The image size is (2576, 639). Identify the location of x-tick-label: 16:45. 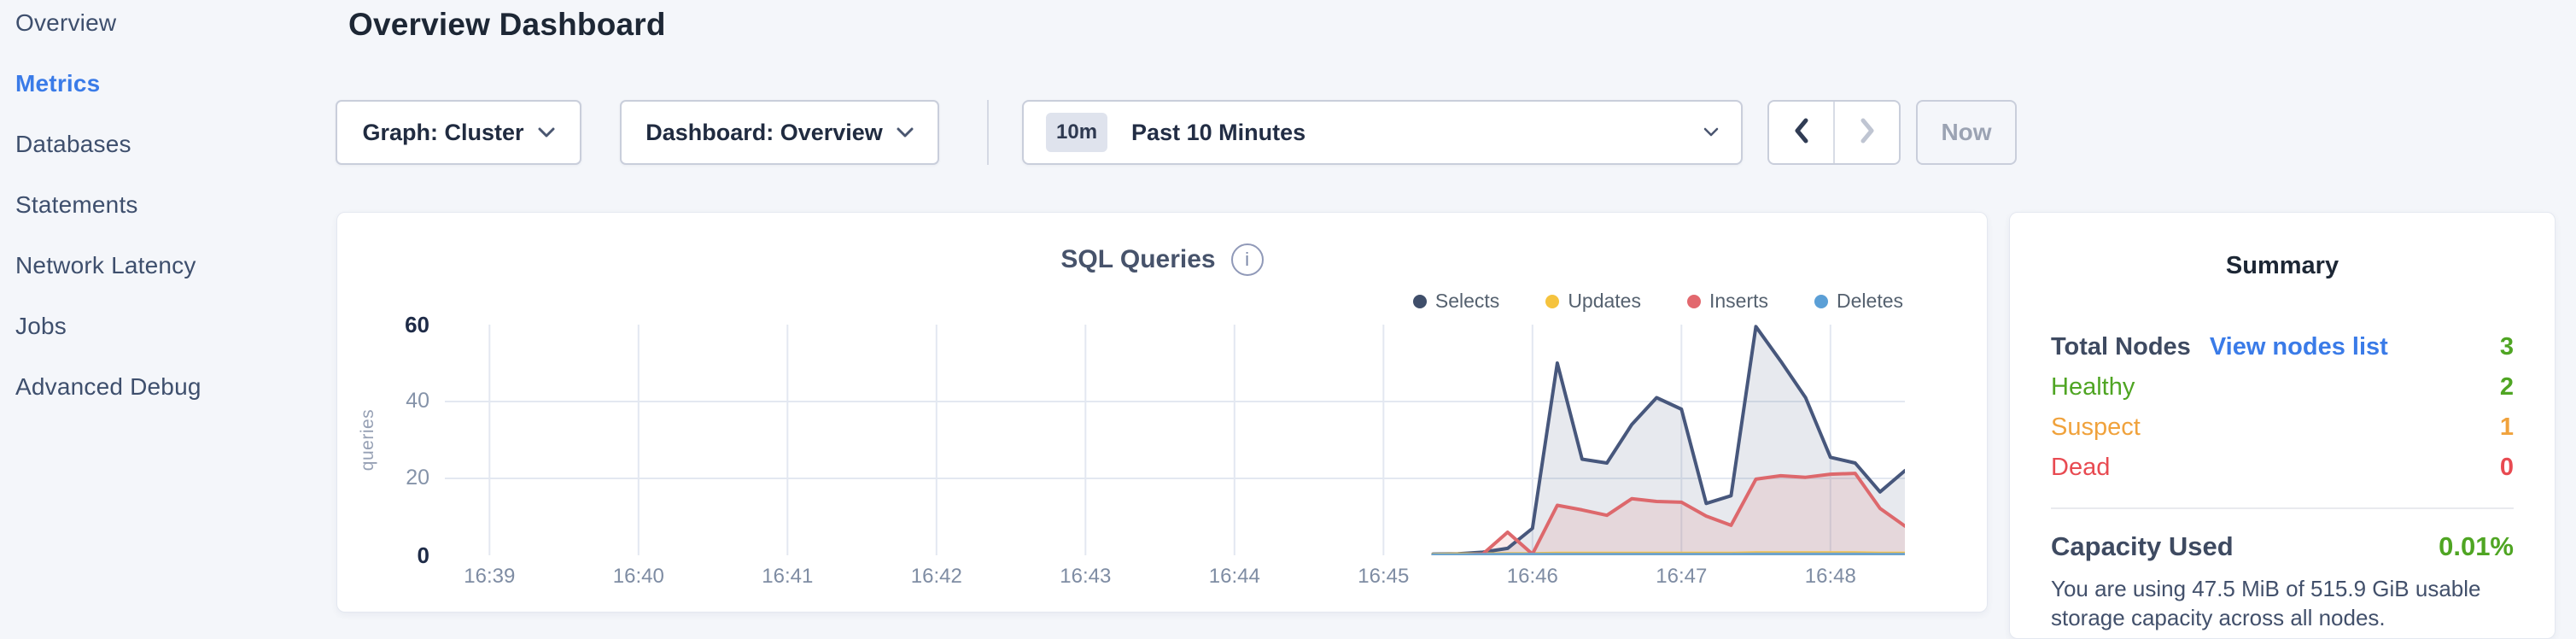
(1384, 576).